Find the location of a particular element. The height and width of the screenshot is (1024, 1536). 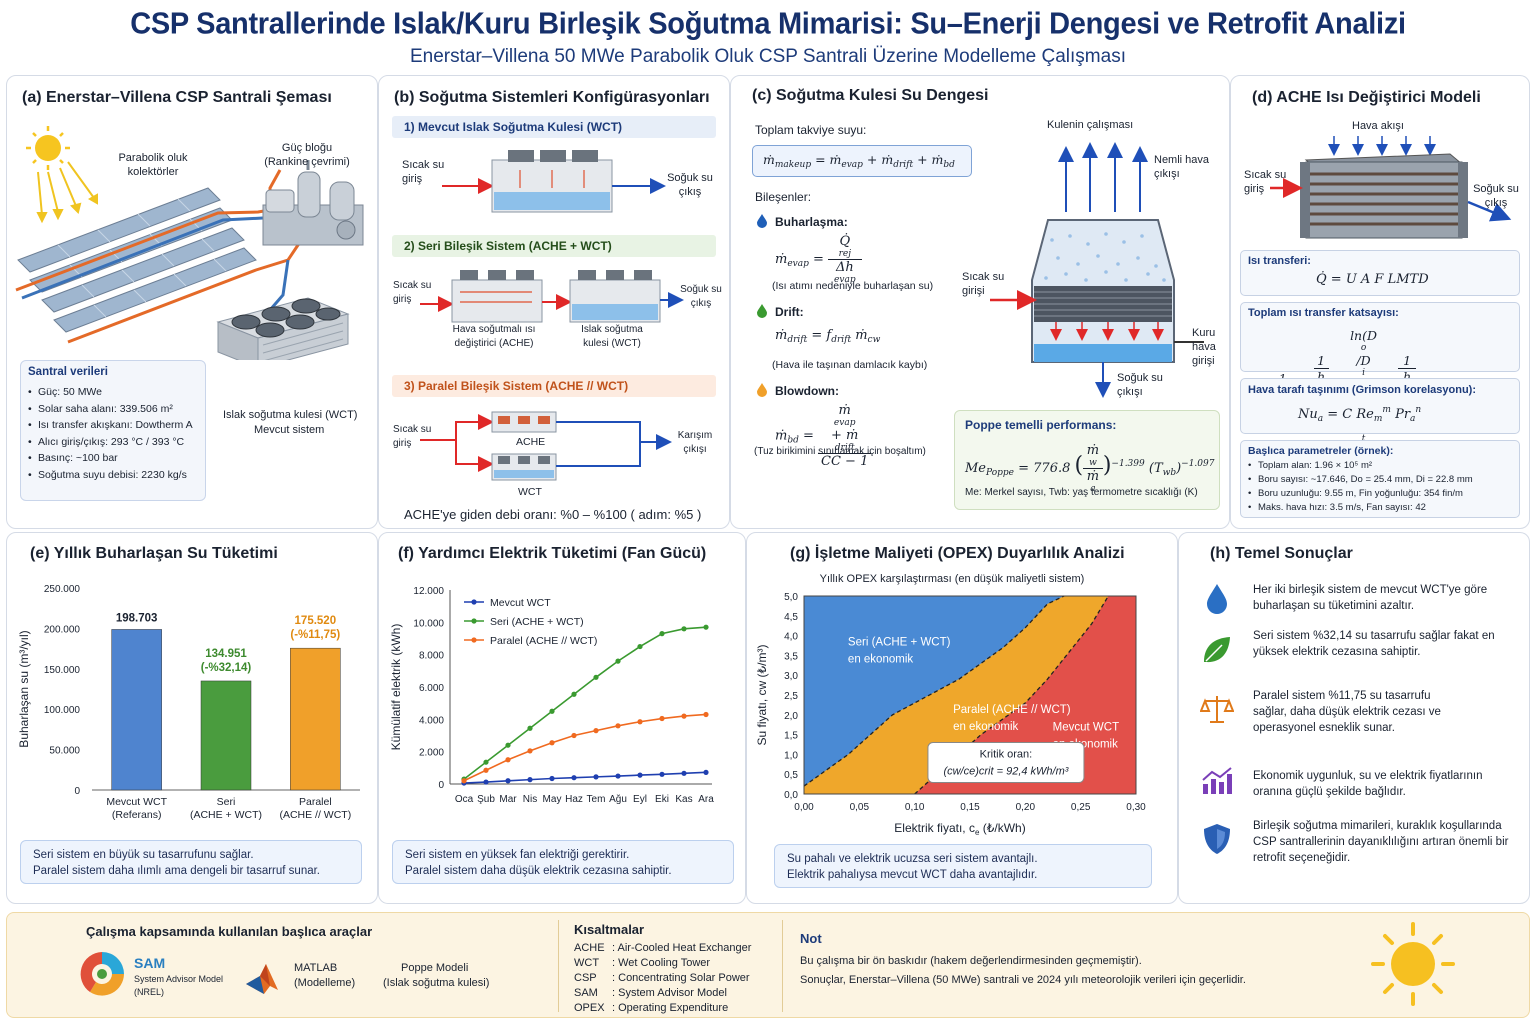

y-tick-label: 0,0 is located at coordinates (791, 795).